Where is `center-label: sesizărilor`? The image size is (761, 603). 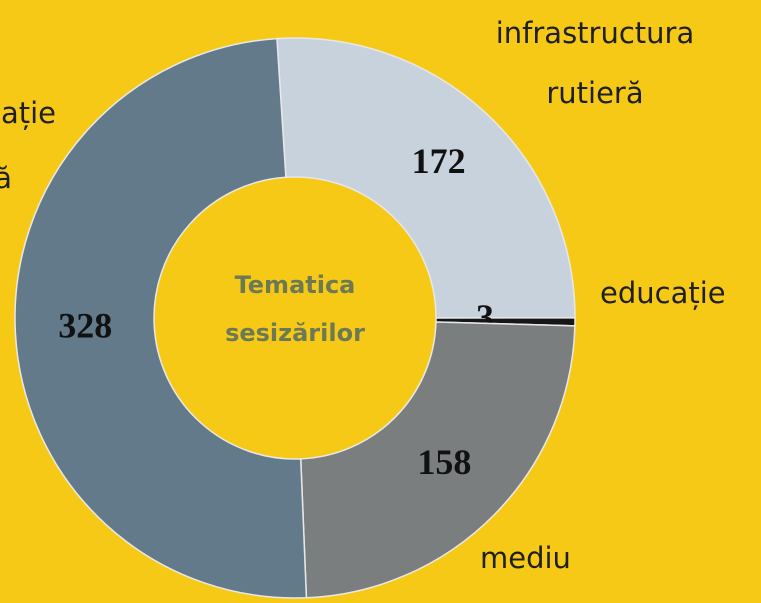 center-label: sesizărilor is located at coordinates (295, 333).